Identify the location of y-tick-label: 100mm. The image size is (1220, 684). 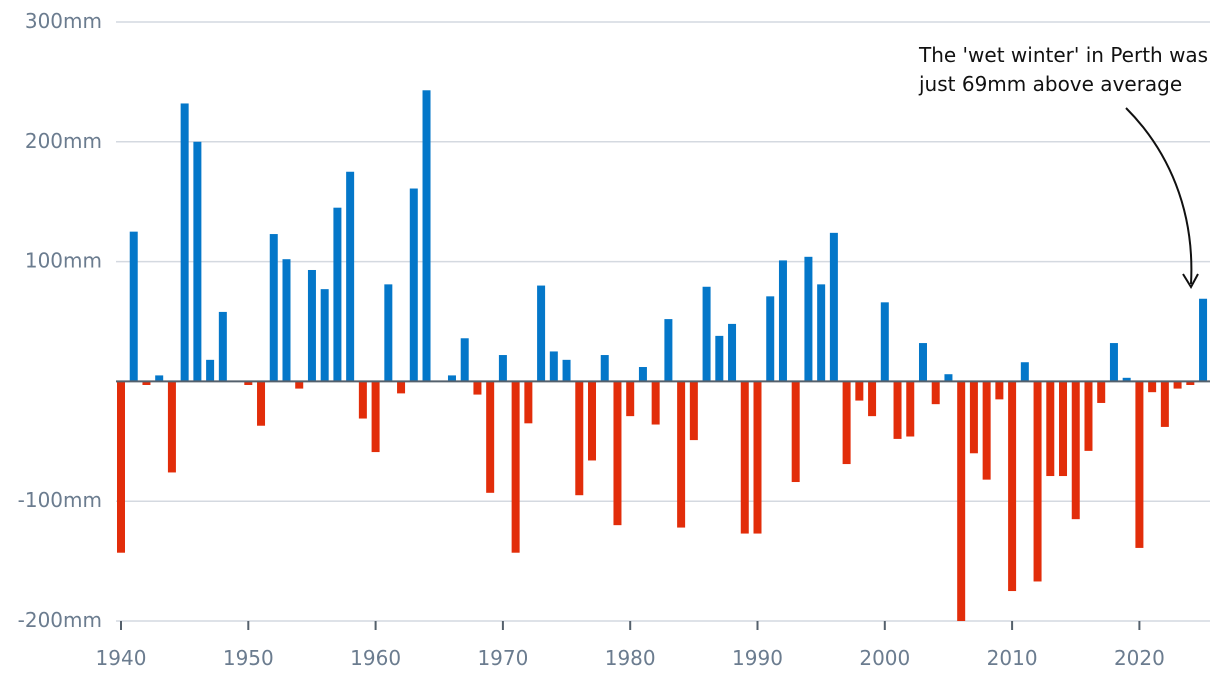
(63, 261).